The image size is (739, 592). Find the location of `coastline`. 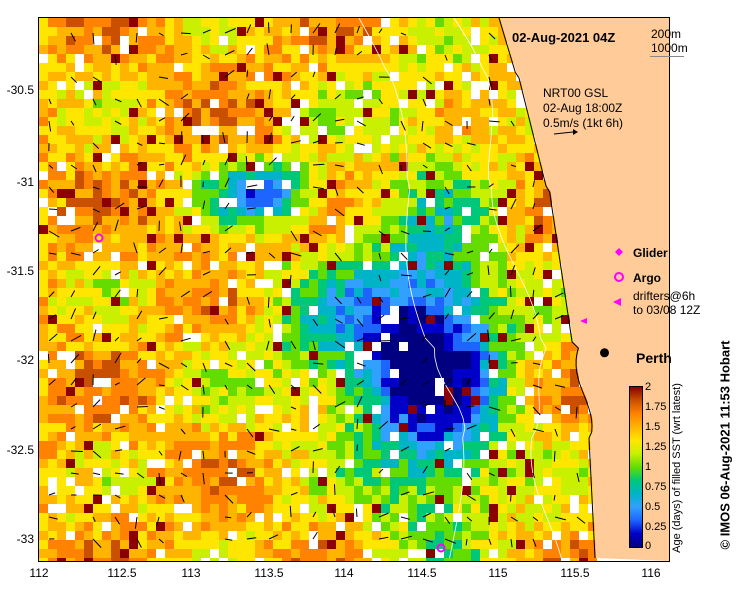

coastline is located at coordinates (547, 288).